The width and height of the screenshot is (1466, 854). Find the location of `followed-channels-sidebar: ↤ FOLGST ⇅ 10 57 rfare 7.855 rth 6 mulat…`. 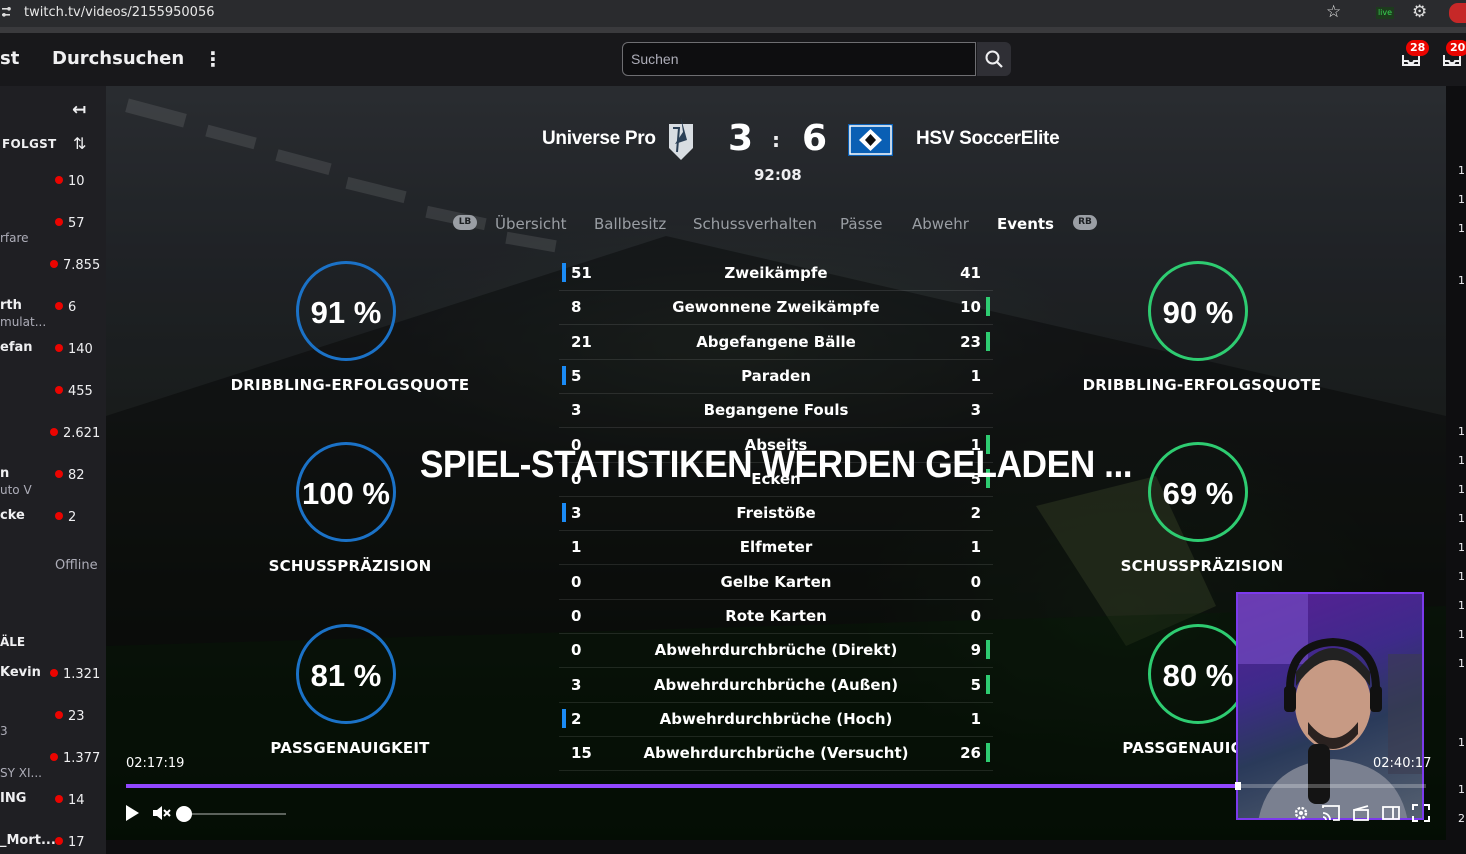

followed-channels-sidebar: ↤ FOLGST ⇅ 10 57 rfare 7.855 rth 6 mulat… is located at coordinates (53, 470).